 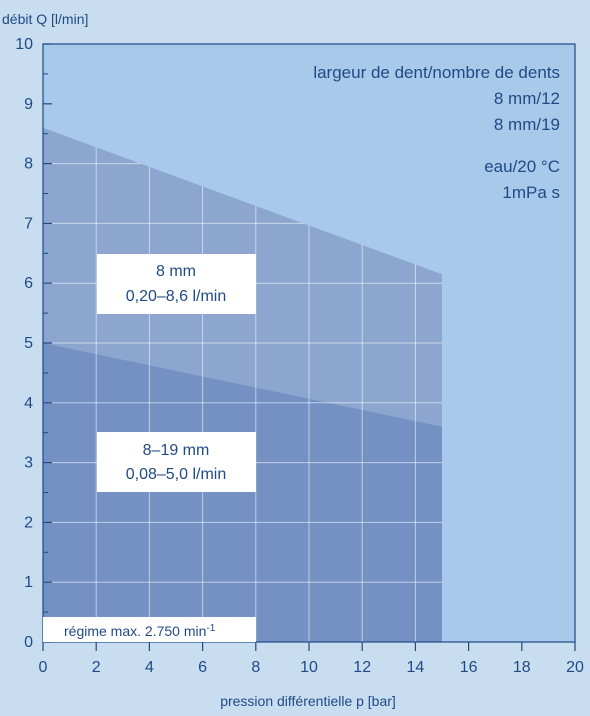 I want to click on x-tick-label: 4, so click(x=149, y=667).